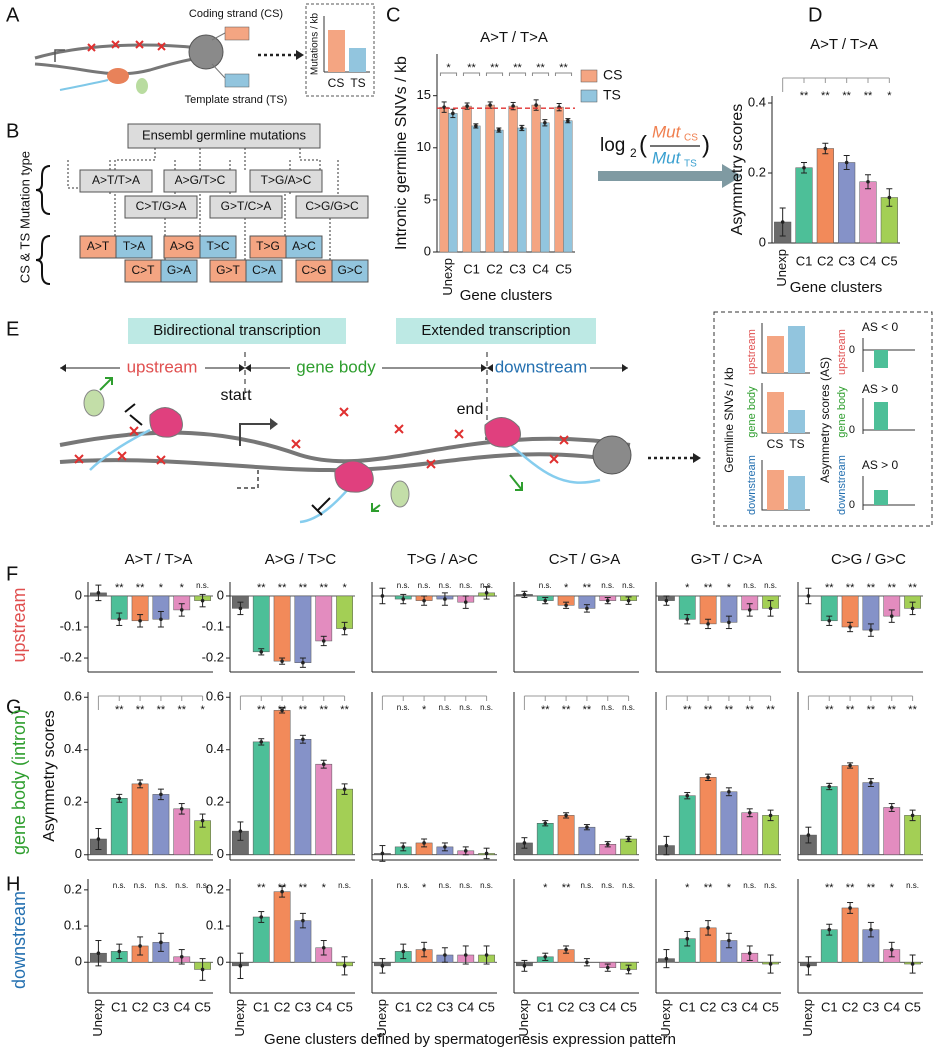 The height and width of the screenshot is (1050, 937). What do you see at coordinates (224, 259) in the screenshot?
I see `strand-boxes: A>T T>A A>G T>C T>G A>C C>T G>A G>T C>A C>G G>C` at bounding box center [224, 259].